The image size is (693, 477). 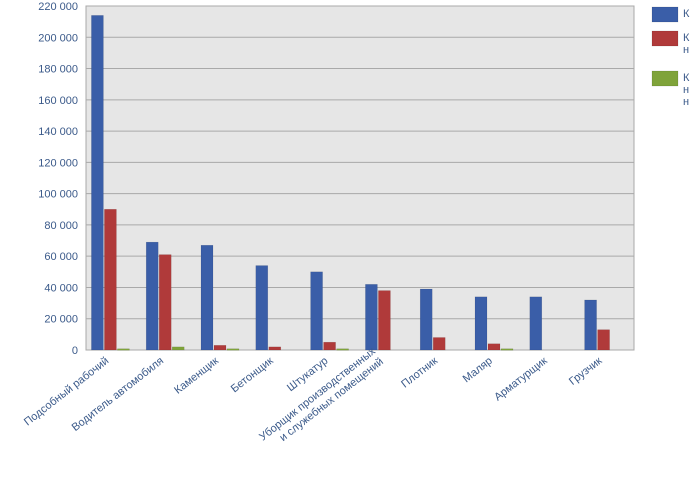 What do you see at coordinates (58, 101) in the screenshot?
I see `y-tick-label: 160 000` at bounding box center [58, 101].